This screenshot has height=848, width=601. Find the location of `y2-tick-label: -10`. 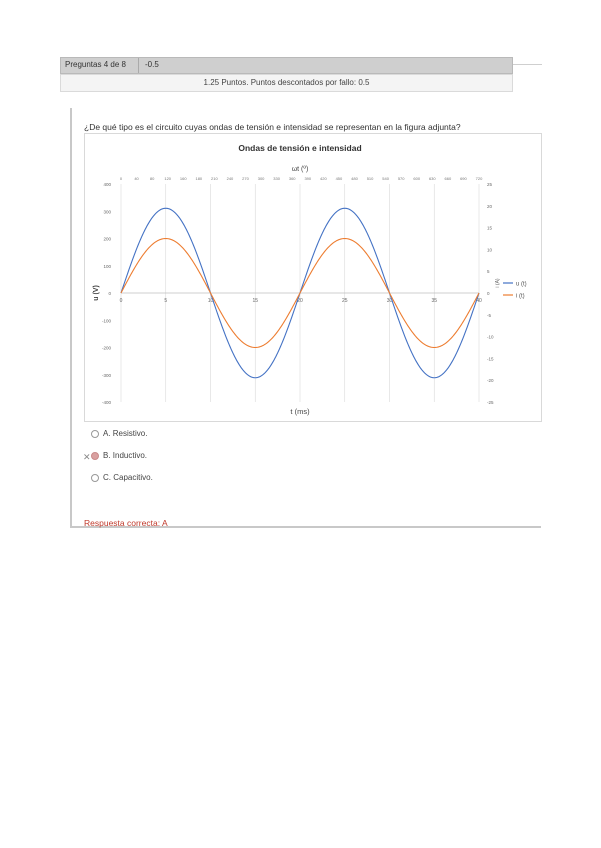

y2-tick-label: -10 is located at coordinates (490, 337).